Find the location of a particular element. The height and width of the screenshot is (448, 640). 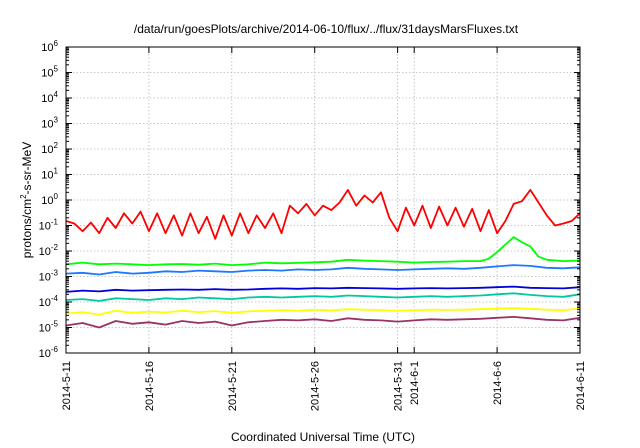

x-axis-label: Coordinated Universal Time (UTC) is located at coordinates (323, 437).